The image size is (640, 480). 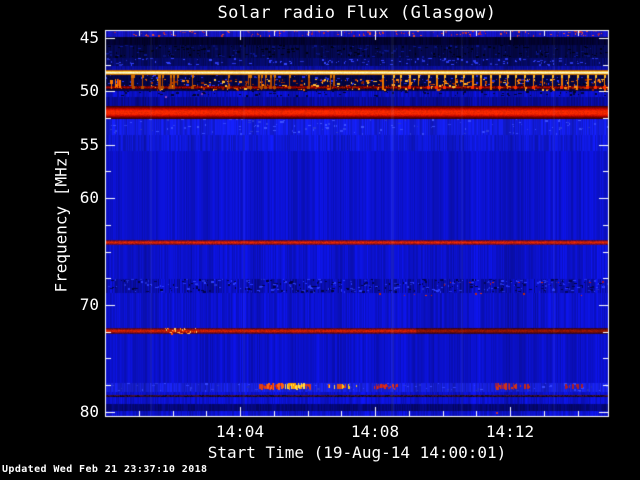 I want to click on updated-timestamp: Updated Wed Feb 21 23:37:10 2018, so click(x=105, y=469).